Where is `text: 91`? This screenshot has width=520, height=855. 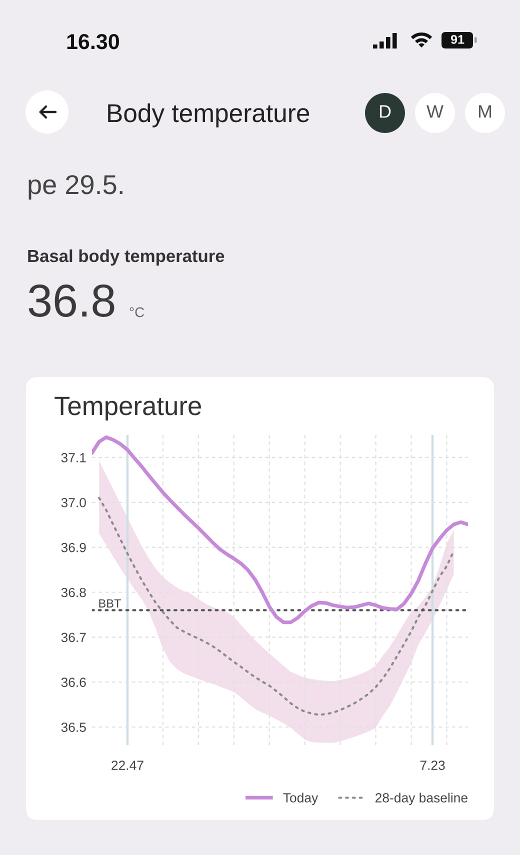 text: 91 is located at coordinates (457, 39).